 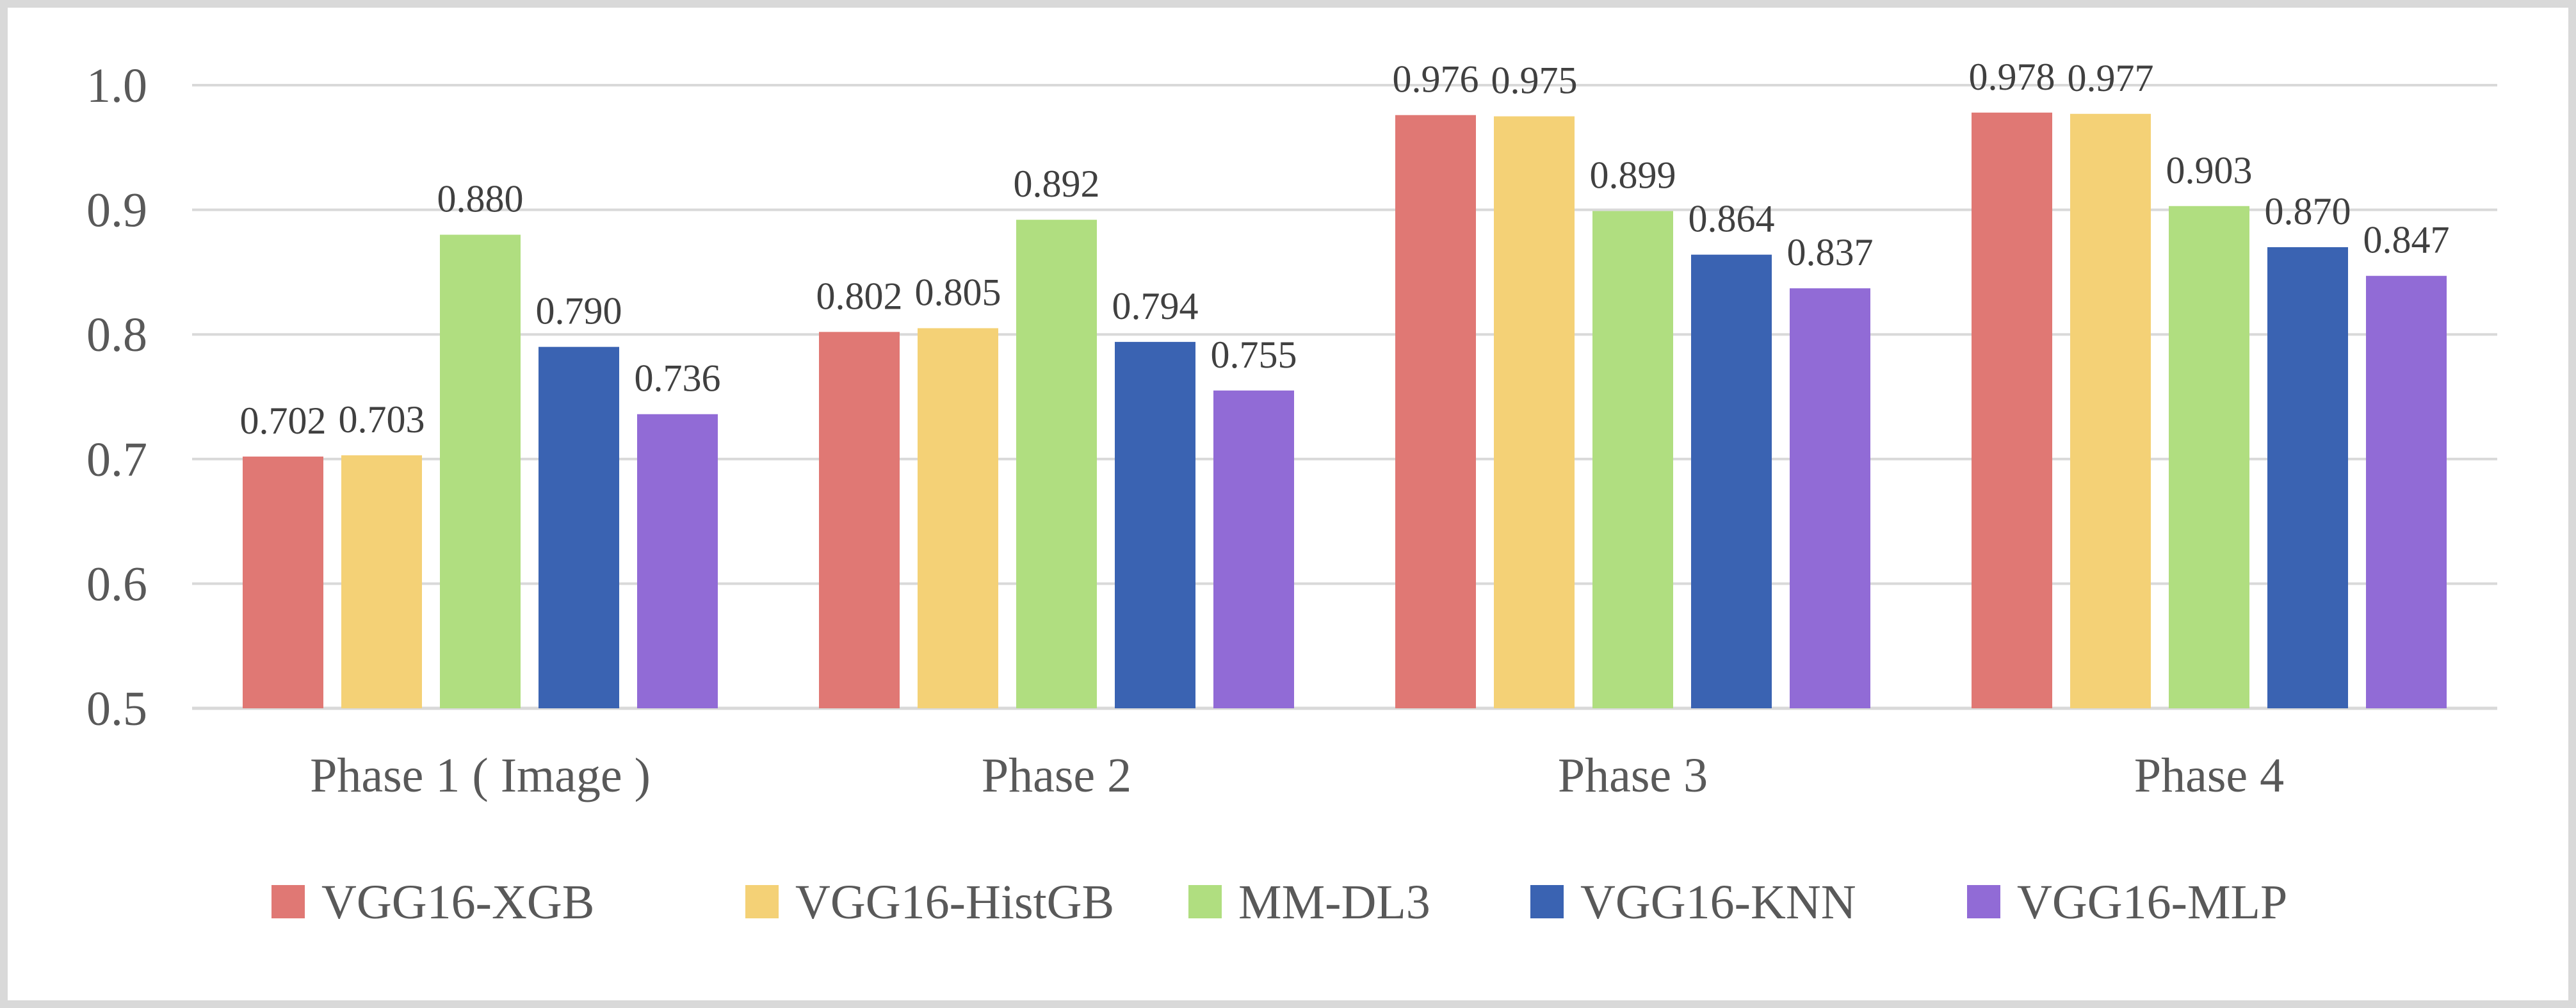 What do you see at coordinates (480, 199) in the screenshot?
I see `data-label: 0.880` at bounding box center [480, 199].